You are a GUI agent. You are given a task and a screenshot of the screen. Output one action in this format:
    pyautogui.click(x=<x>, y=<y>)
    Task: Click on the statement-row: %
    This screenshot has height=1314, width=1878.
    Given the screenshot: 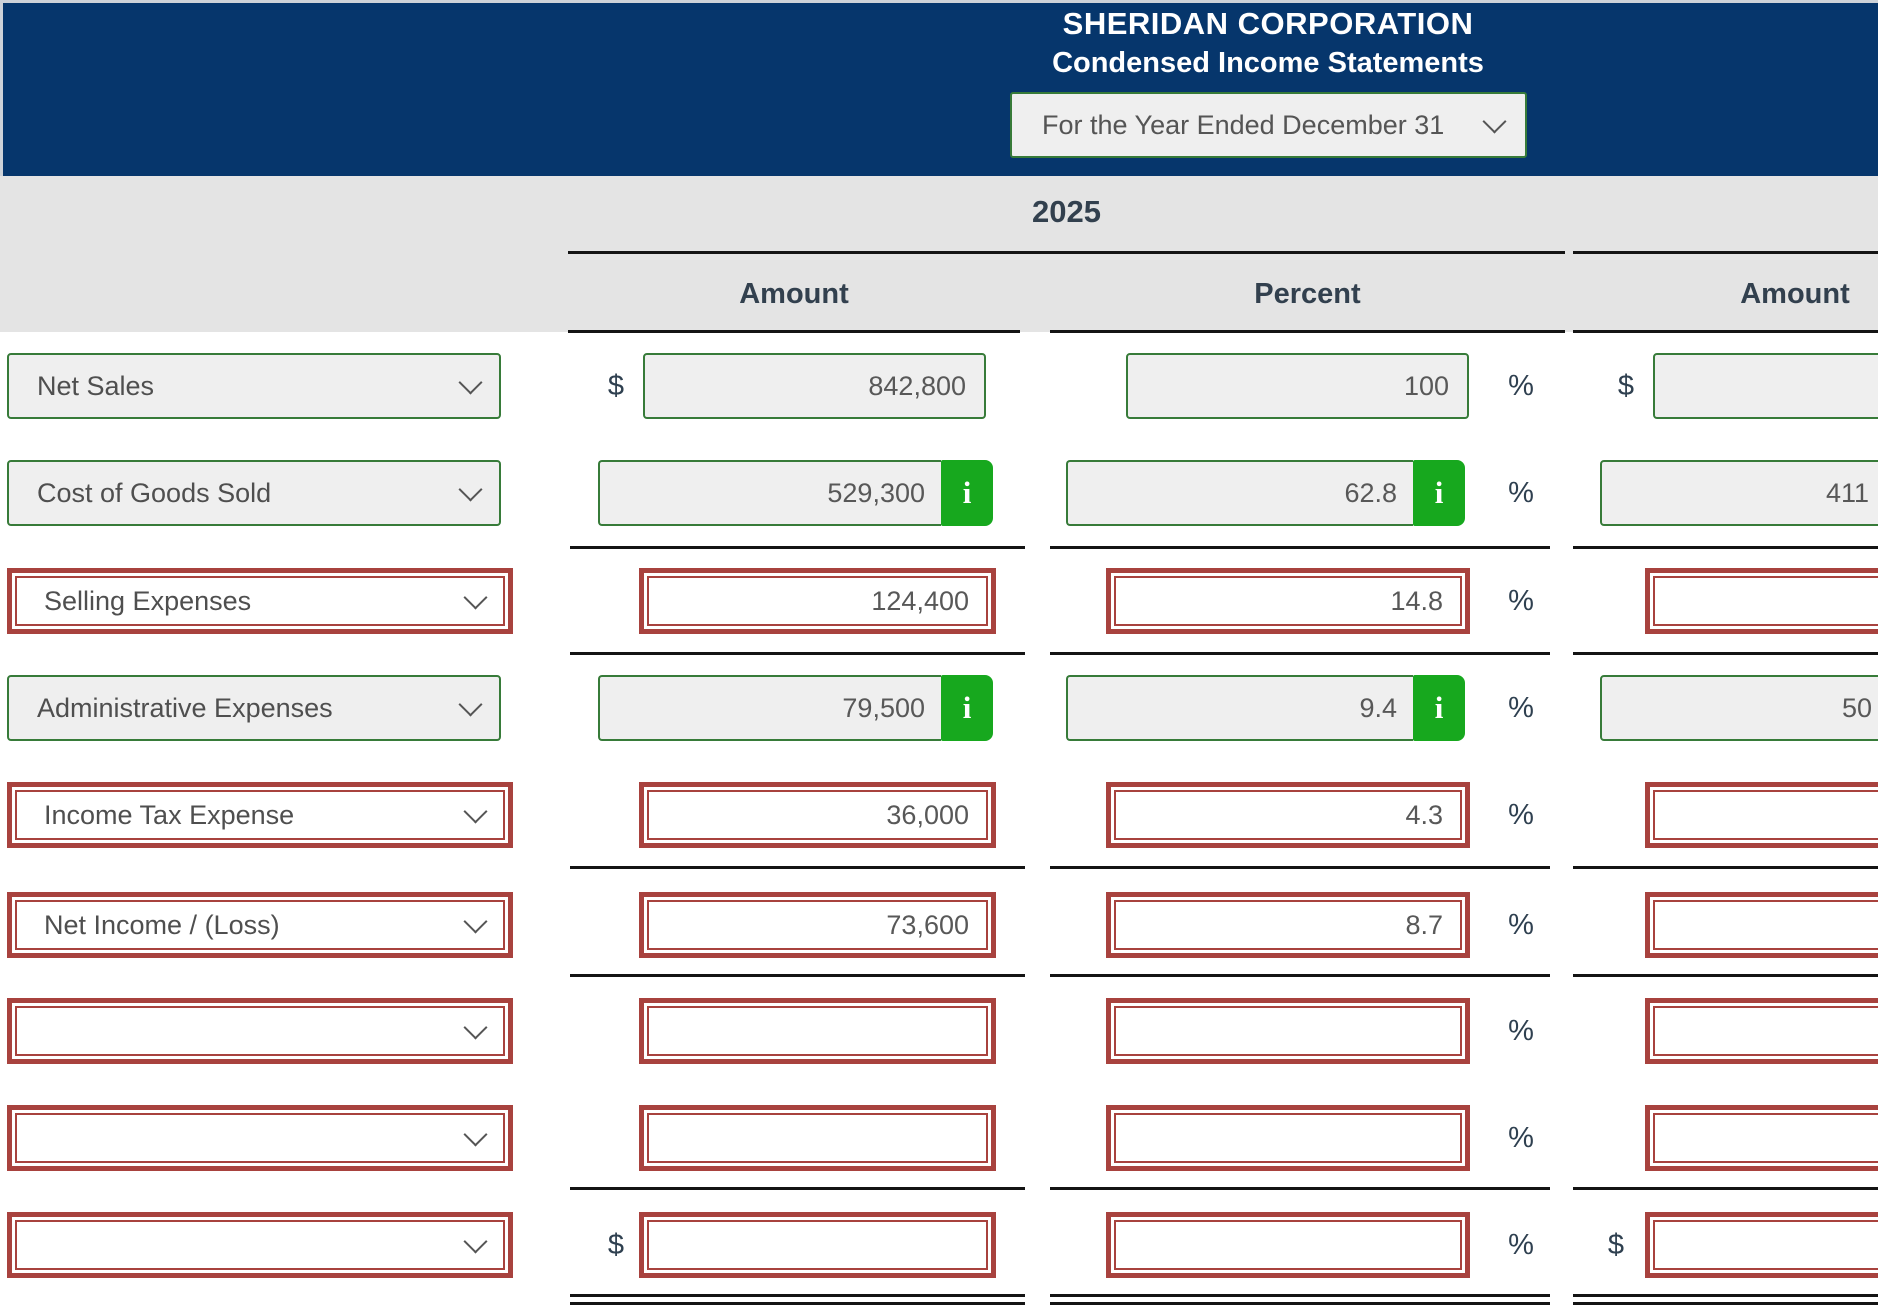 What is the action you would take?
    pyautogui.click(x=939, y=1138)
    